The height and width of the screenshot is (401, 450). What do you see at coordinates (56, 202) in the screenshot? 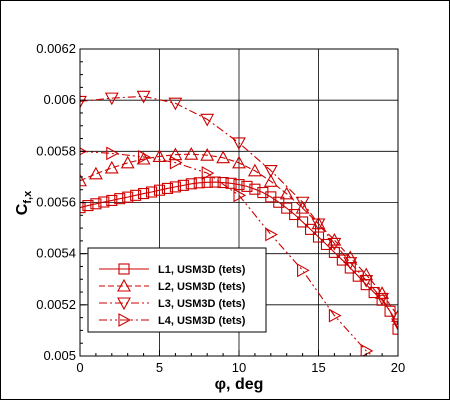
I see `y-tick-label: 0.0056` at bounding box center [56, 202].